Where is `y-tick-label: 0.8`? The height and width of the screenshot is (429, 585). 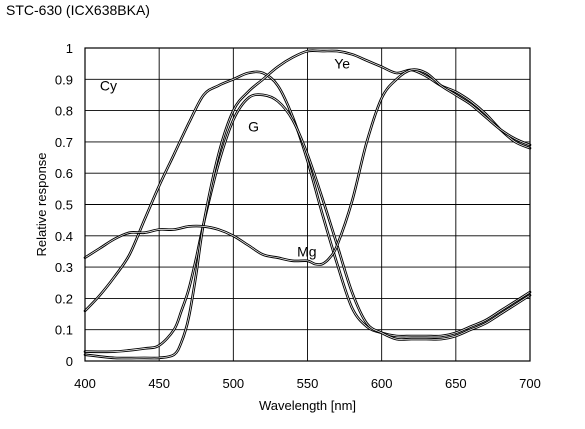 y-tick-label: 0.8 is located at coordinates (64, 111).